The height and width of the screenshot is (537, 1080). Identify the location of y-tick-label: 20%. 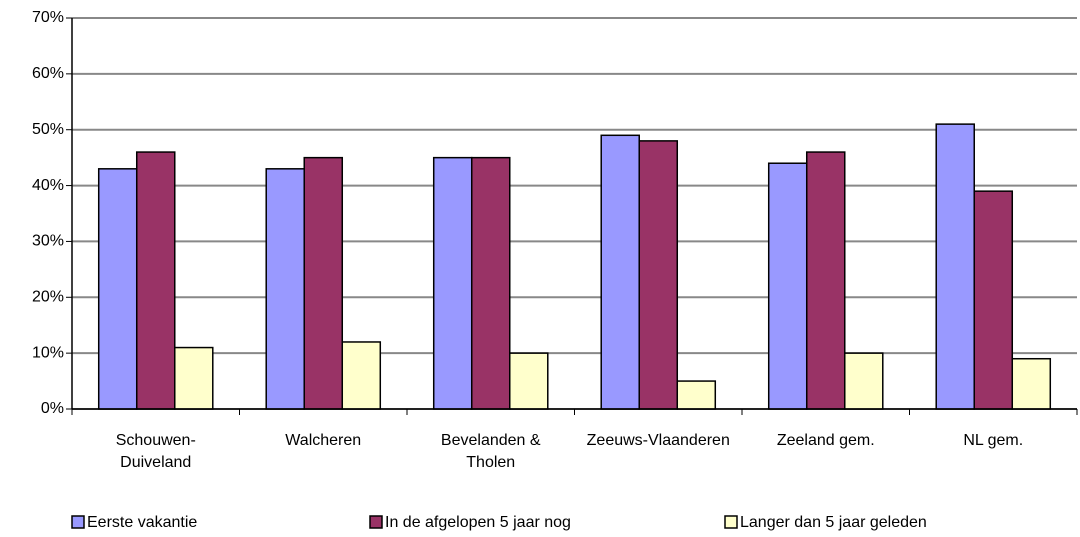
(48, 297).